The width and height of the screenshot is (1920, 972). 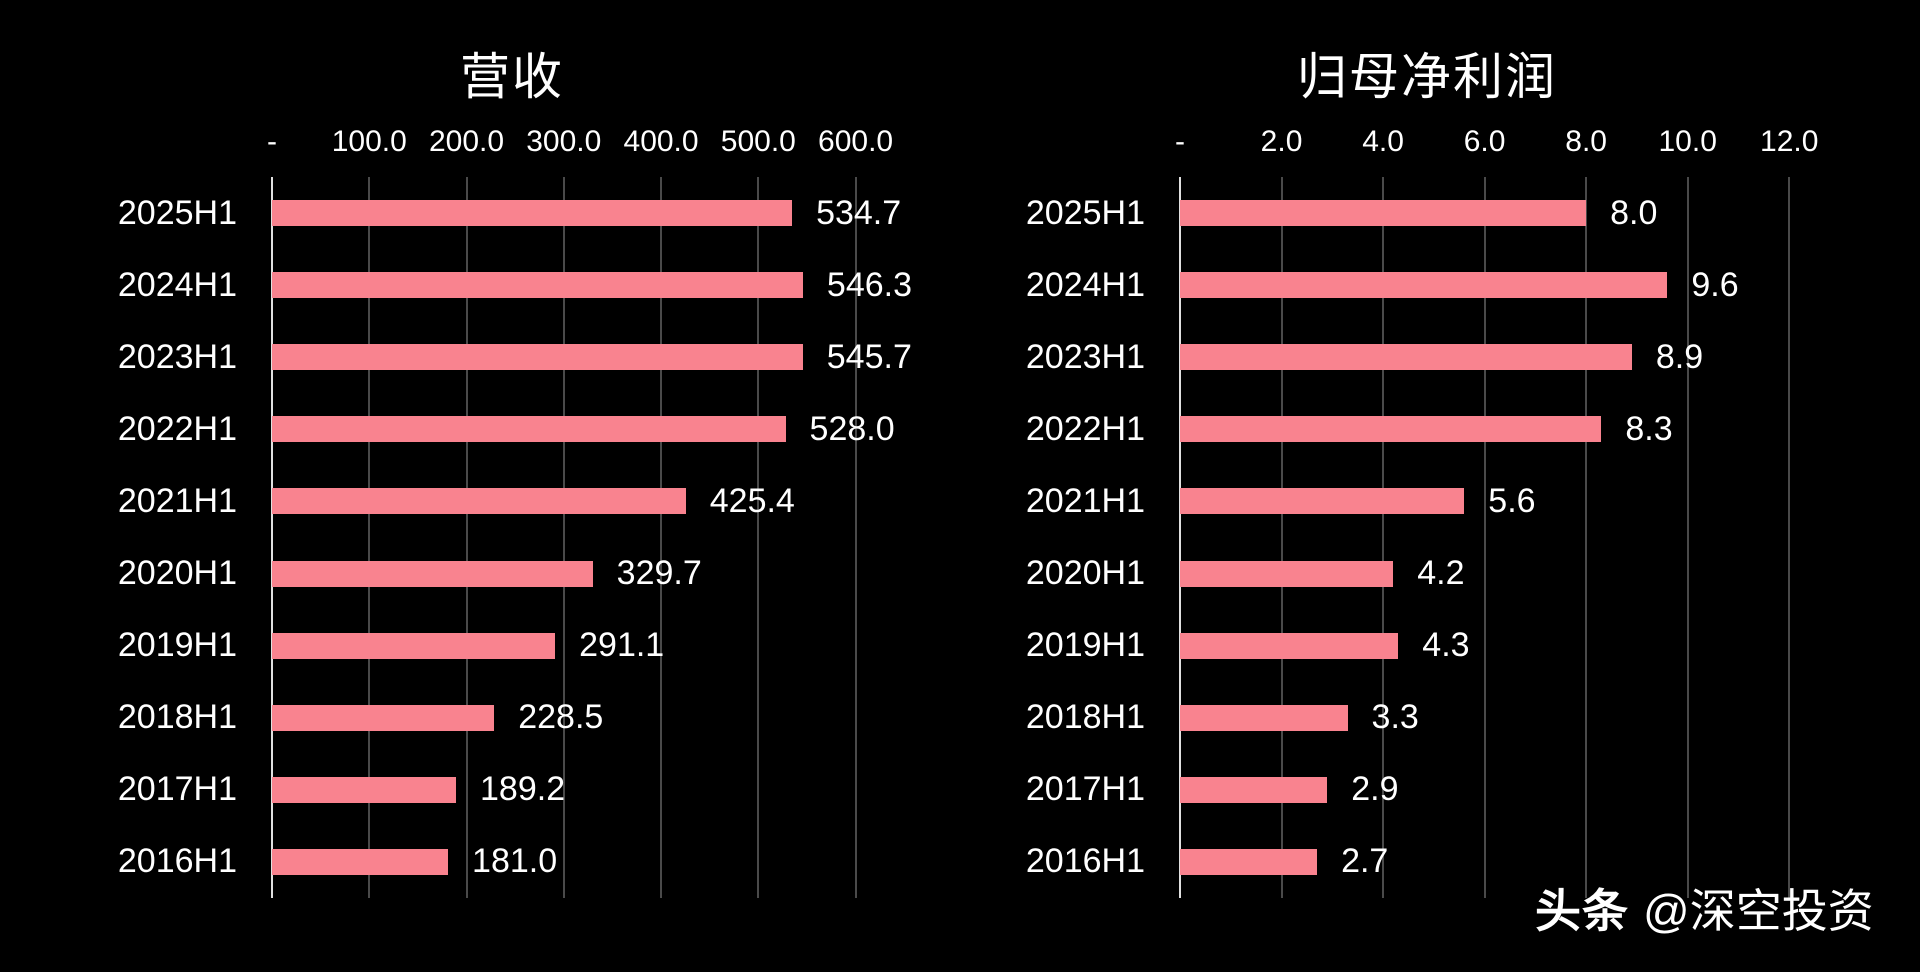 I want to click on bar-row: 9.6, so click(x=1510, y=285).